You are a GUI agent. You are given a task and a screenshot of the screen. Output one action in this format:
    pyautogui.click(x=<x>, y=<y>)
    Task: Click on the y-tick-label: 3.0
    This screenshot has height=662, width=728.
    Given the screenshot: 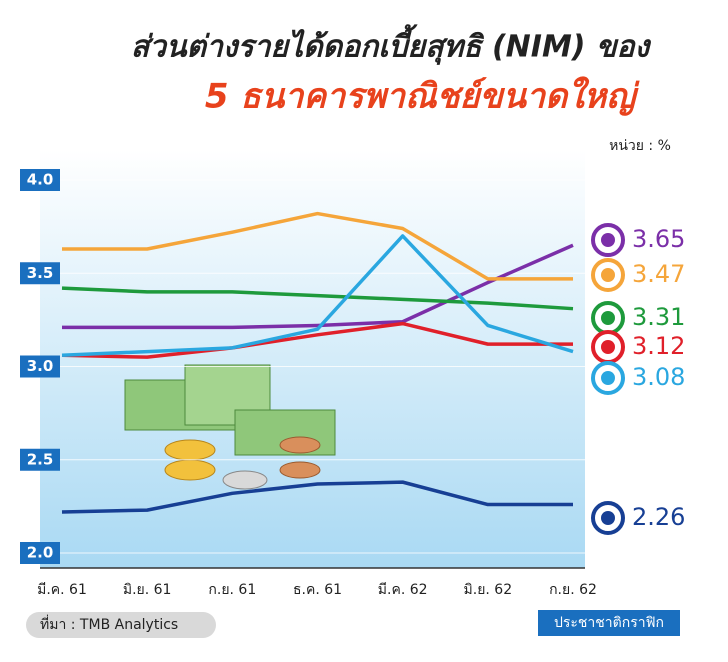 What is the action you would take?
    pyautogui.click(x=40, y=366)
    